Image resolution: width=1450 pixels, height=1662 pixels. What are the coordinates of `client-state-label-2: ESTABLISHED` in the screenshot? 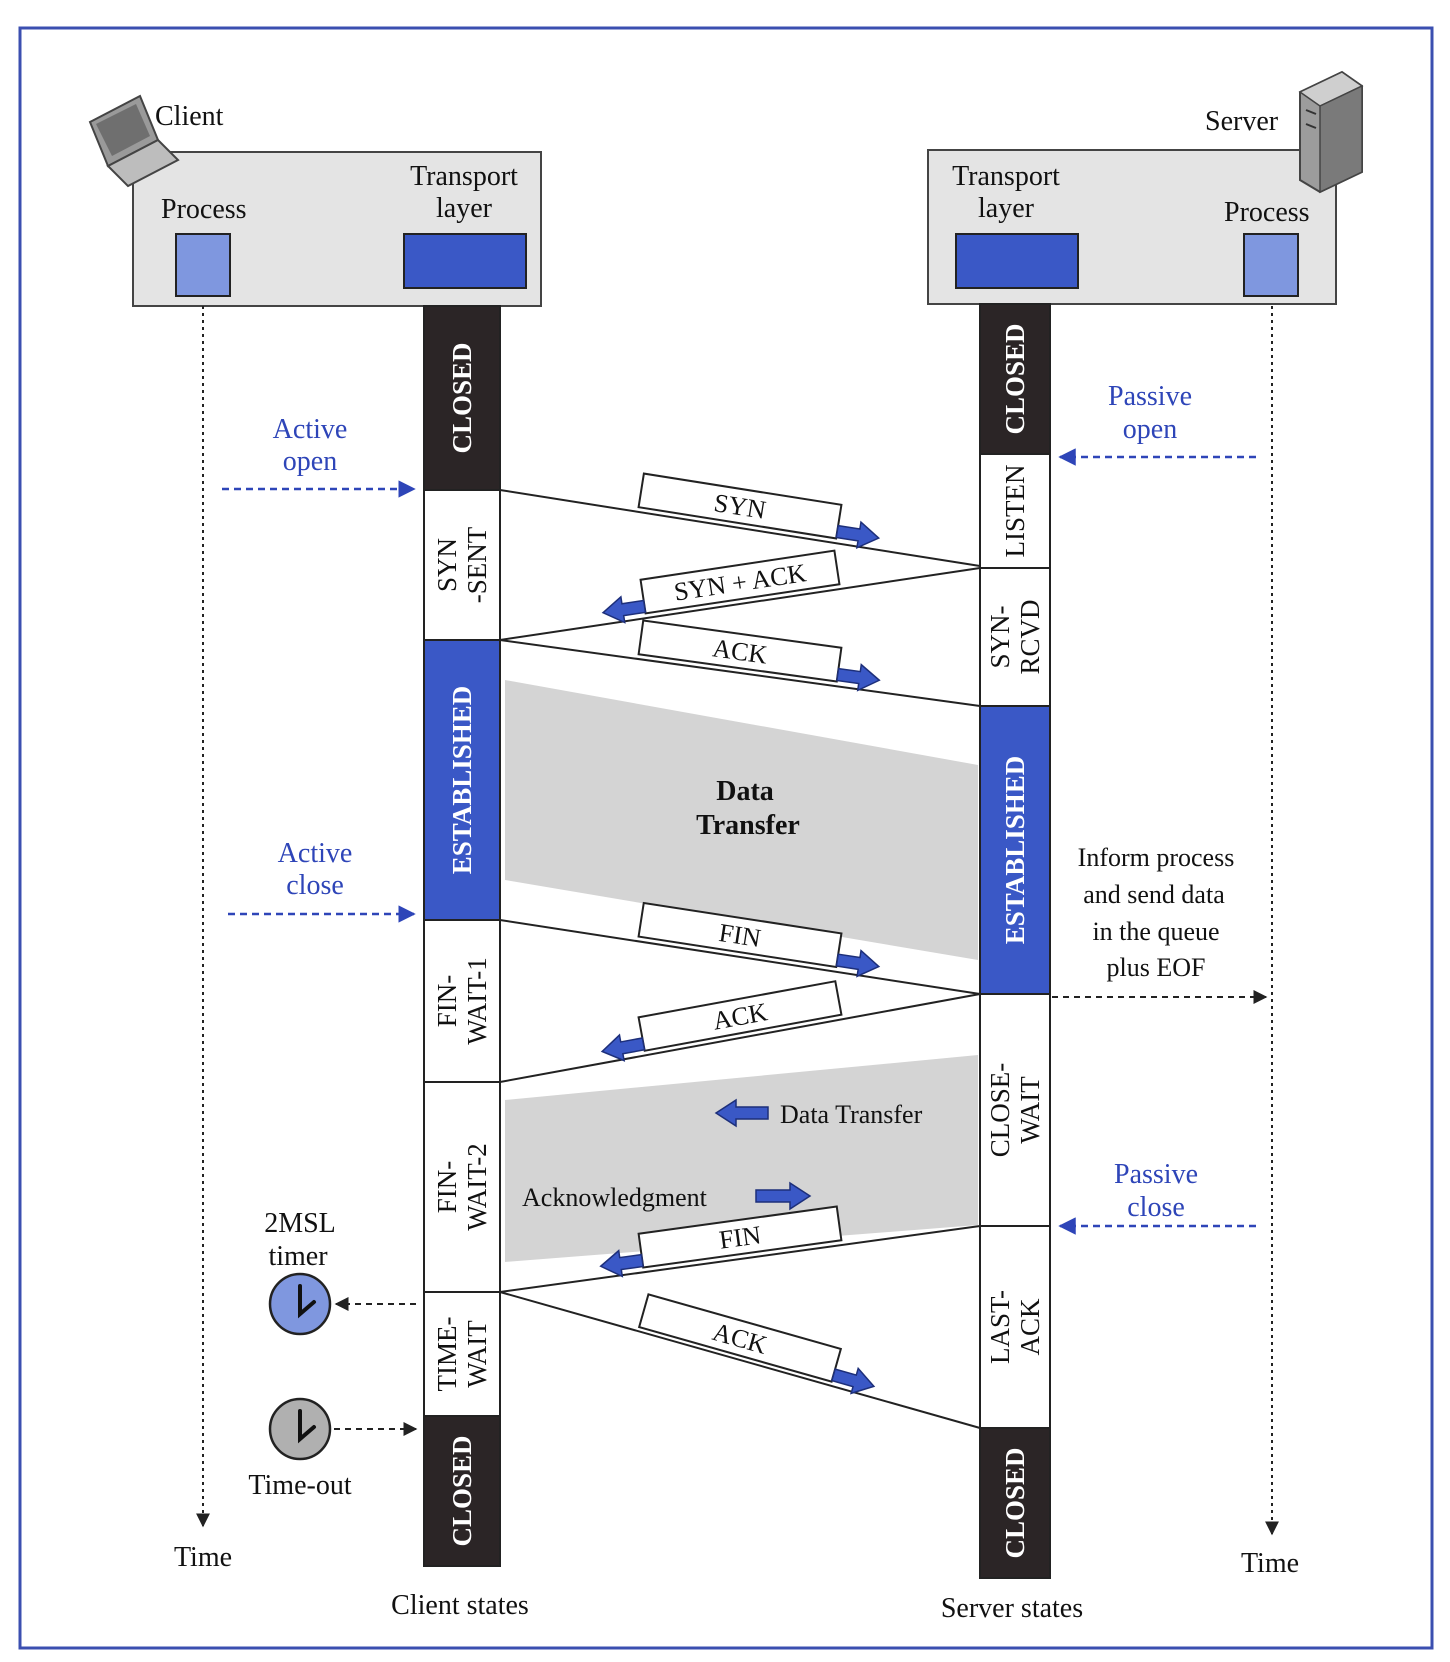 It's located at (462, 780).